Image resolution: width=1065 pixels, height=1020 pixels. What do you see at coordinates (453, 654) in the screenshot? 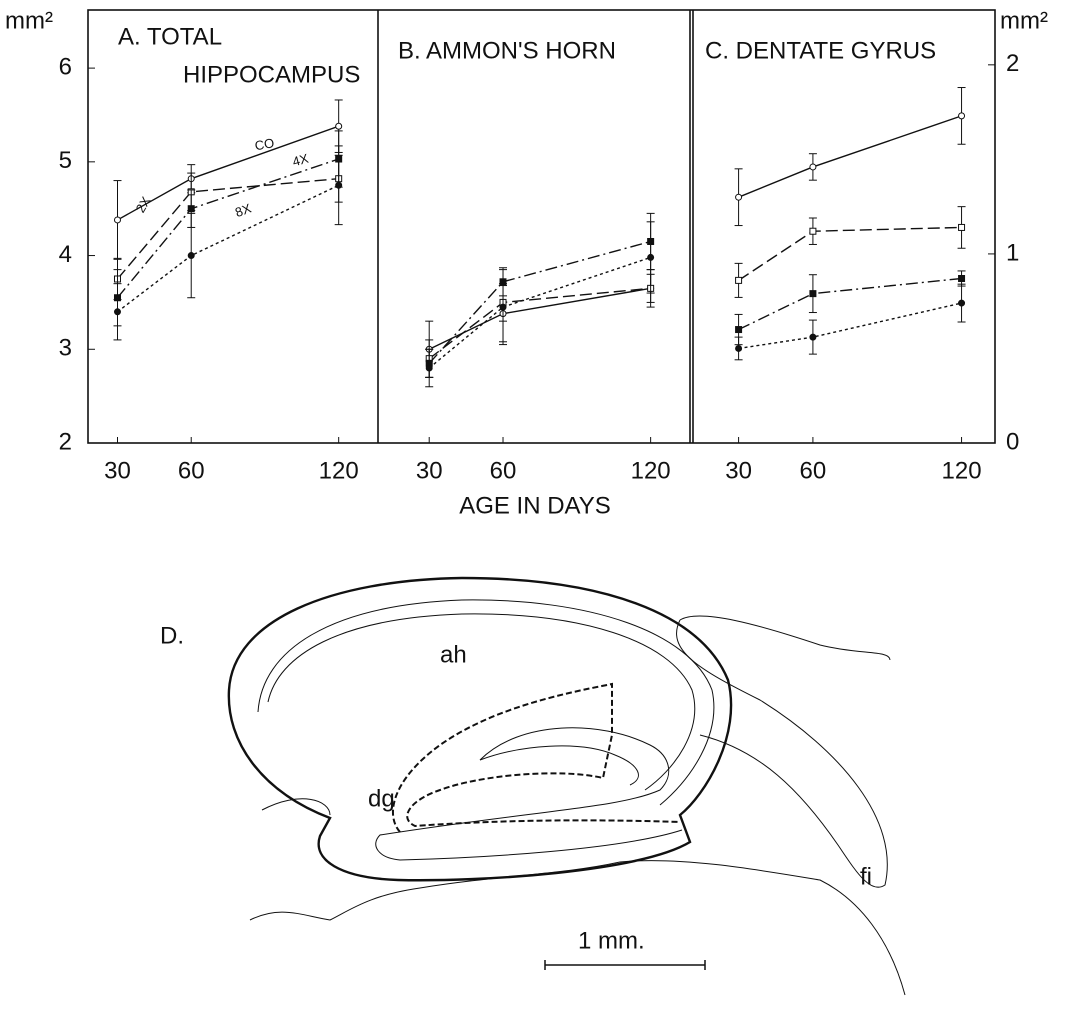
I see `region-label: ah` at bounding box center [453, 654].